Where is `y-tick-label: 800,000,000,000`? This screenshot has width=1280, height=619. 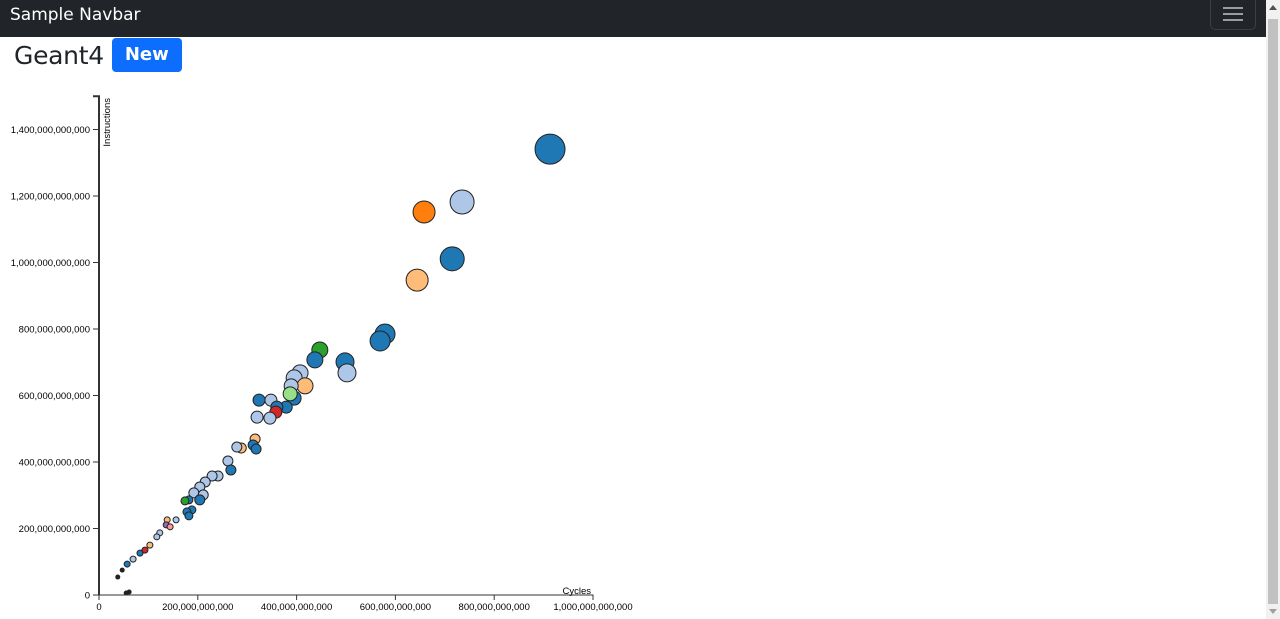 y-tick-label: 800,000,000,000 is located at coordinates (54, 330).